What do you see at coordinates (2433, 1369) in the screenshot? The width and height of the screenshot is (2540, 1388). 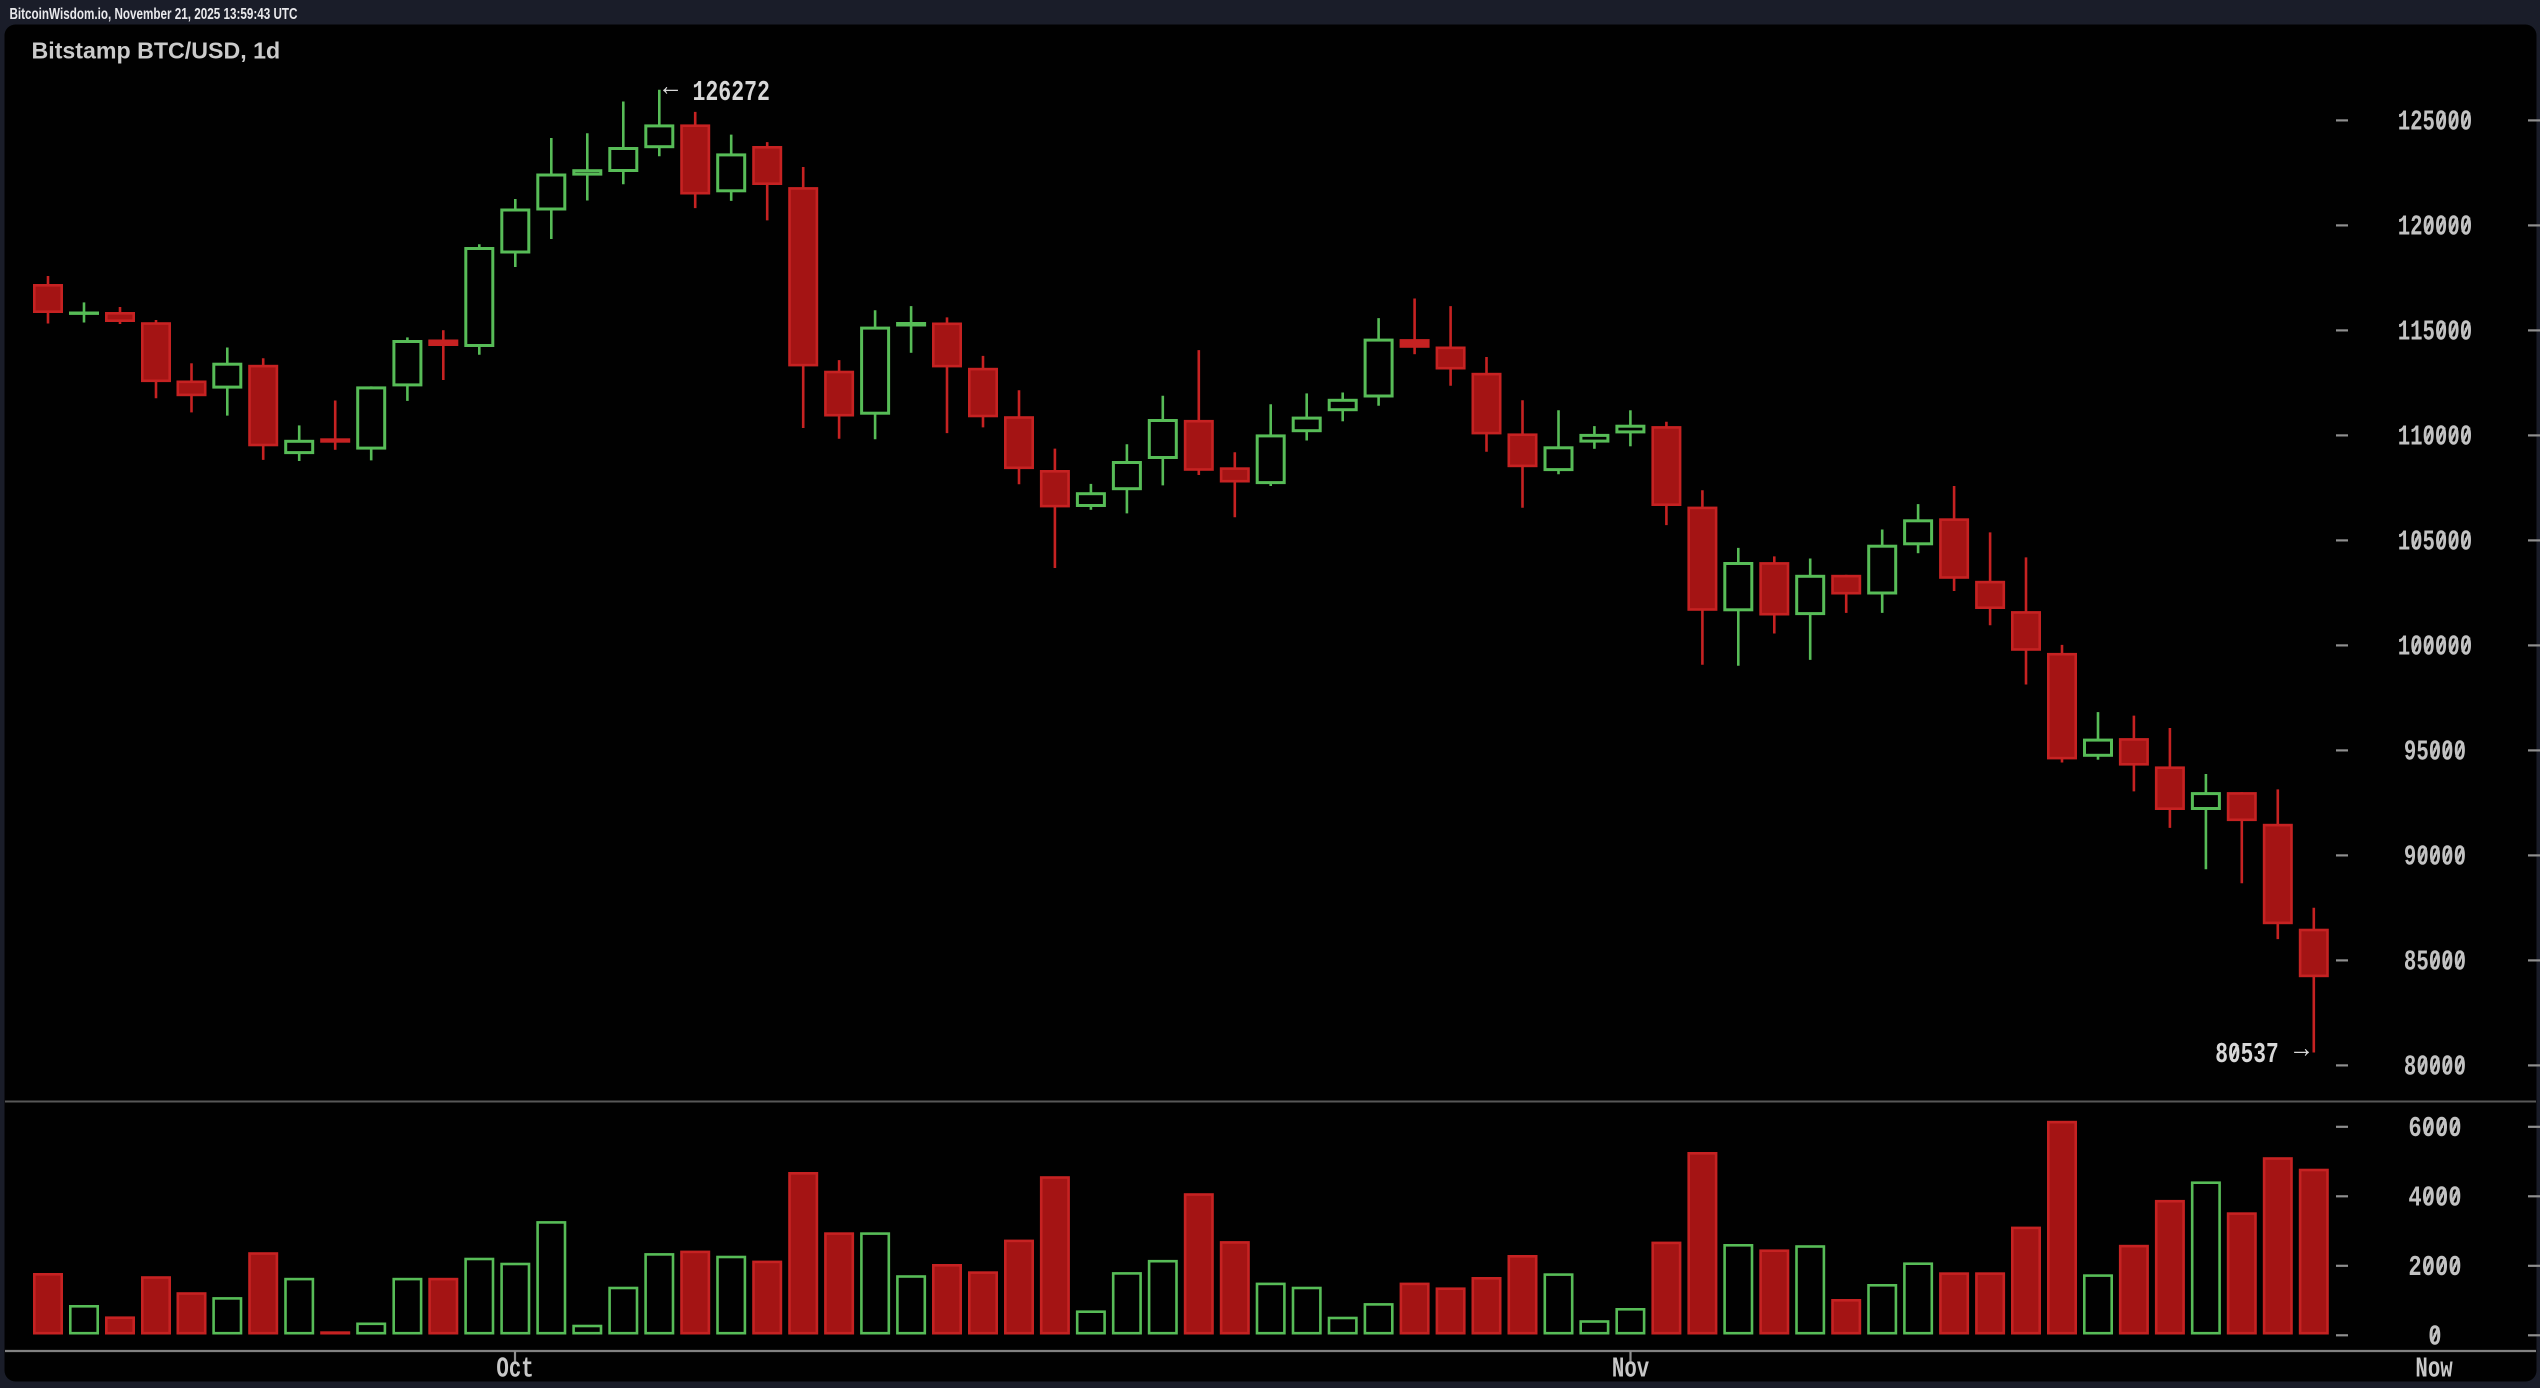 I see `svg-text: Now` at bounding box center [2433, 1369].